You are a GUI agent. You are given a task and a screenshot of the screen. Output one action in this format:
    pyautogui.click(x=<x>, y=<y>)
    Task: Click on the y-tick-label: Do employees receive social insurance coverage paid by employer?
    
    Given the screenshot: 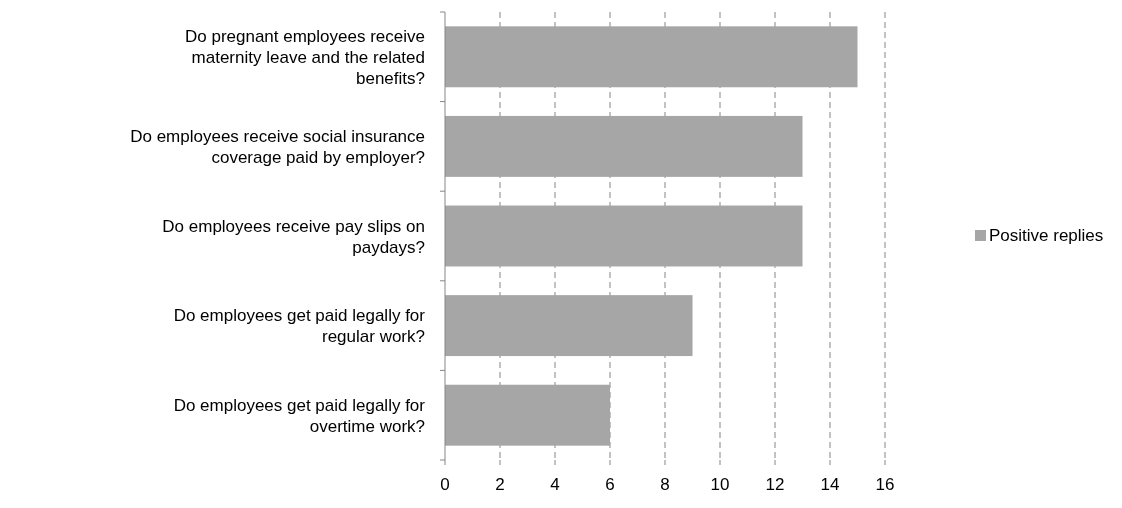 What is the action you would take?
    pyautogui.click(x=277, y=146)
    